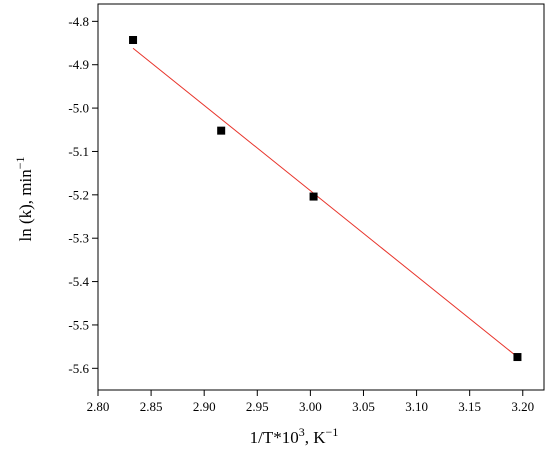 The image size is (550, 450). I want to click on y-tick-label: -4.9, so click(78, 64).